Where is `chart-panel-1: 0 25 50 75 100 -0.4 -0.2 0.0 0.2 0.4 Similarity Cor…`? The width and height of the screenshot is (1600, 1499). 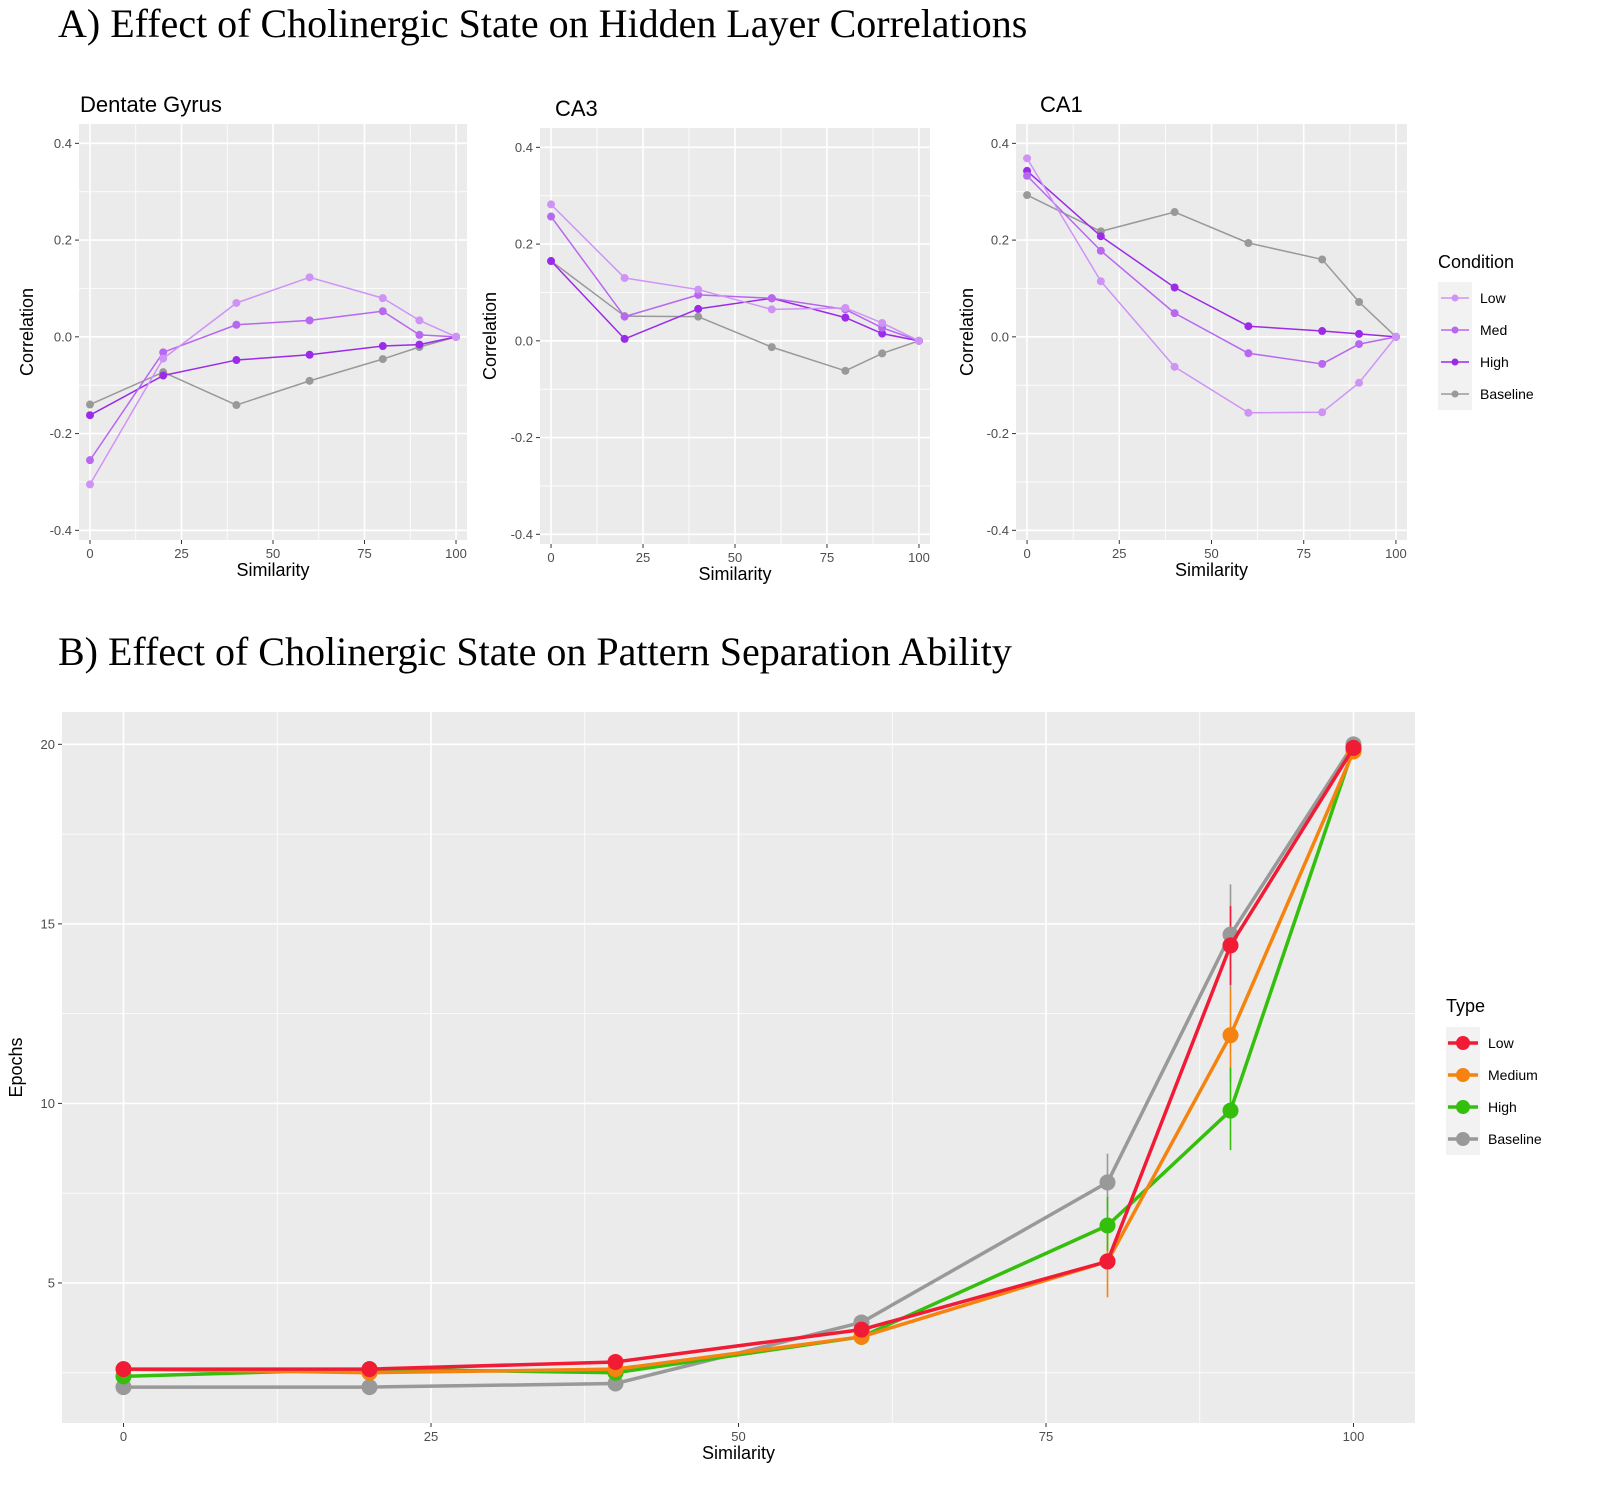
chart-panel-1: 0 25 50 75 100 -0.4 -0.2 0.0 0.2 0.4 Similarity Cor… is located at coordinates (242, 336).